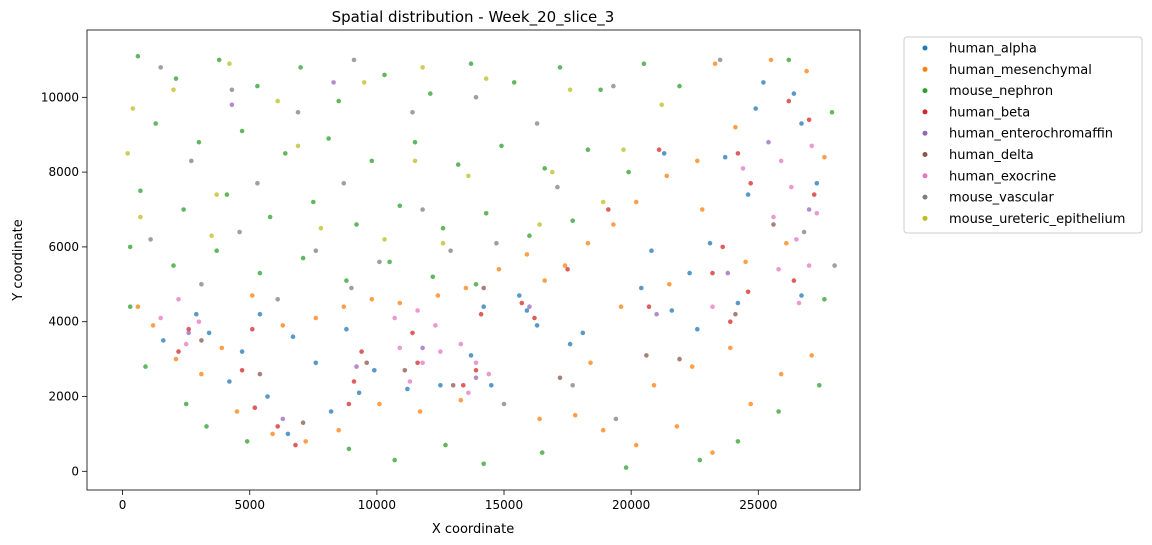 This screenshot has height=545, width=1152. I want to click on x-axis-ticks: 0 5000 10000 15000 20000 25000, so click(448, 501).